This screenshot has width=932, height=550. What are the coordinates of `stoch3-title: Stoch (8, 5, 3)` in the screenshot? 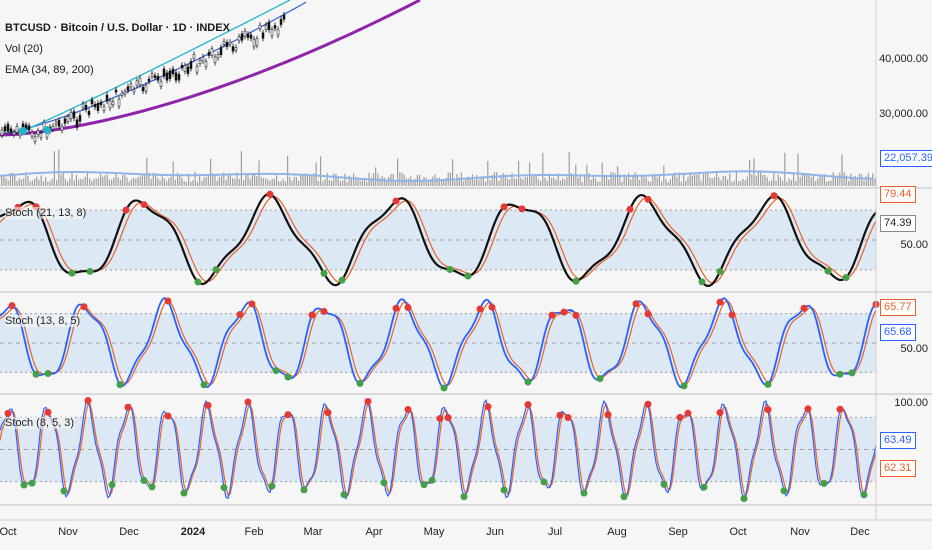 It's located at (40, 423).